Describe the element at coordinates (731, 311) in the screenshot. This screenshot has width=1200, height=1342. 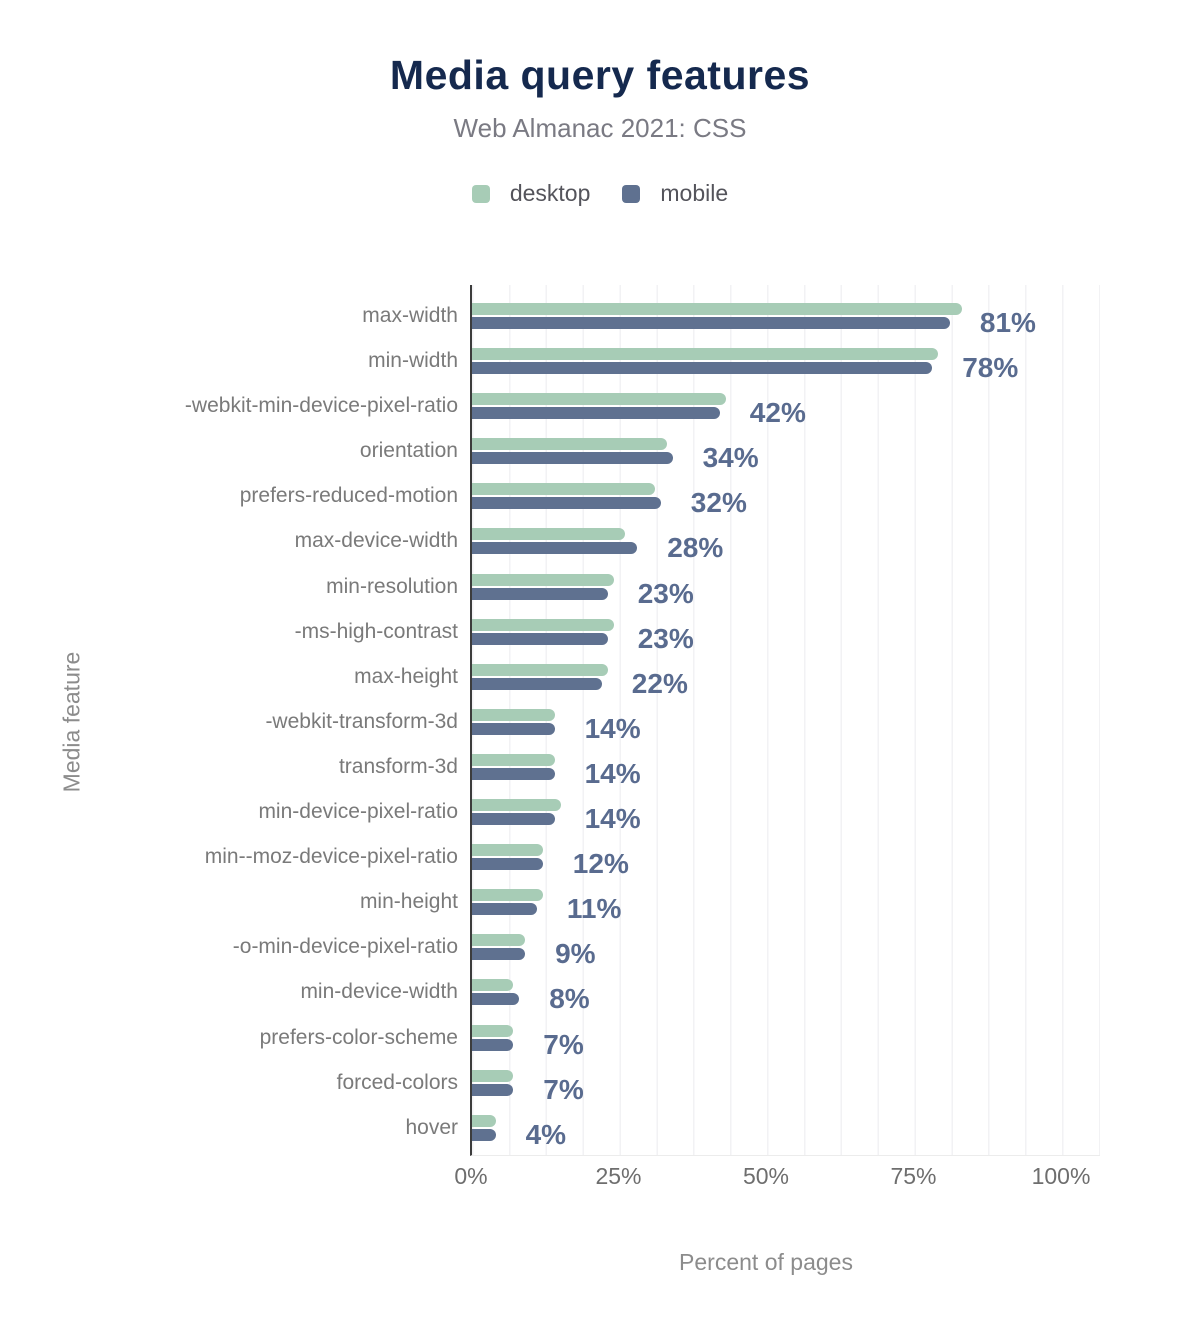
I see `chart-row: max-width 81%` at that location.